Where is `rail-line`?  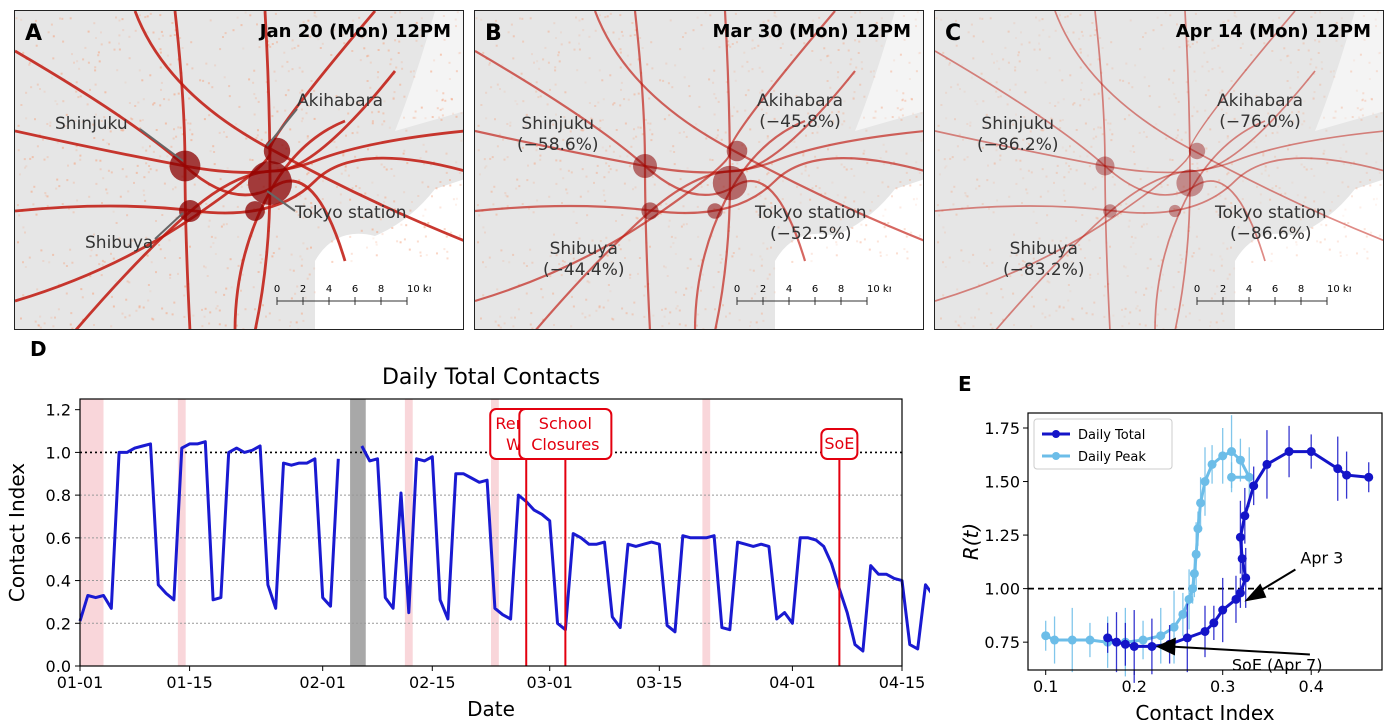 rail-line is located at coordinates (1100, 156).